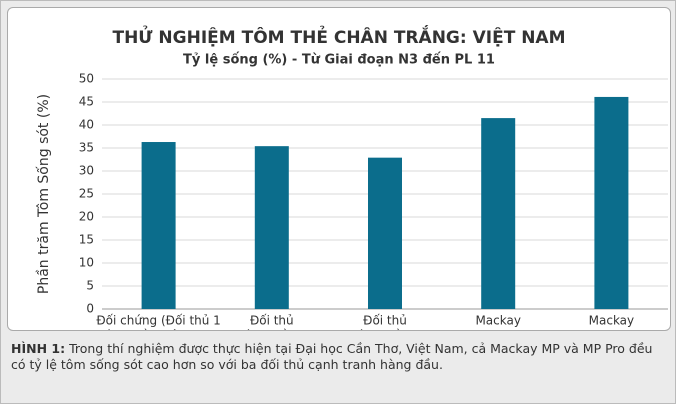  I want to click on y-tick-label: 50, so click(86, 79).